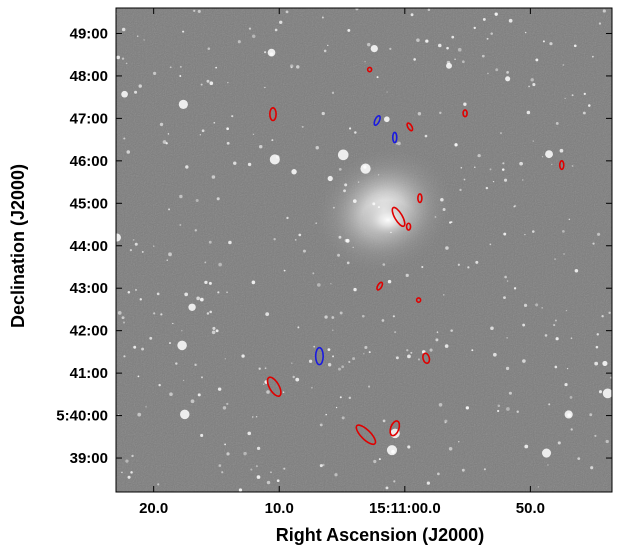 The width and height of the screenshot is (617, 549). Describe the element at coordinates (18, 246) in the screenshot. I see `y-axis-title: Declination (J2000)` at that location.